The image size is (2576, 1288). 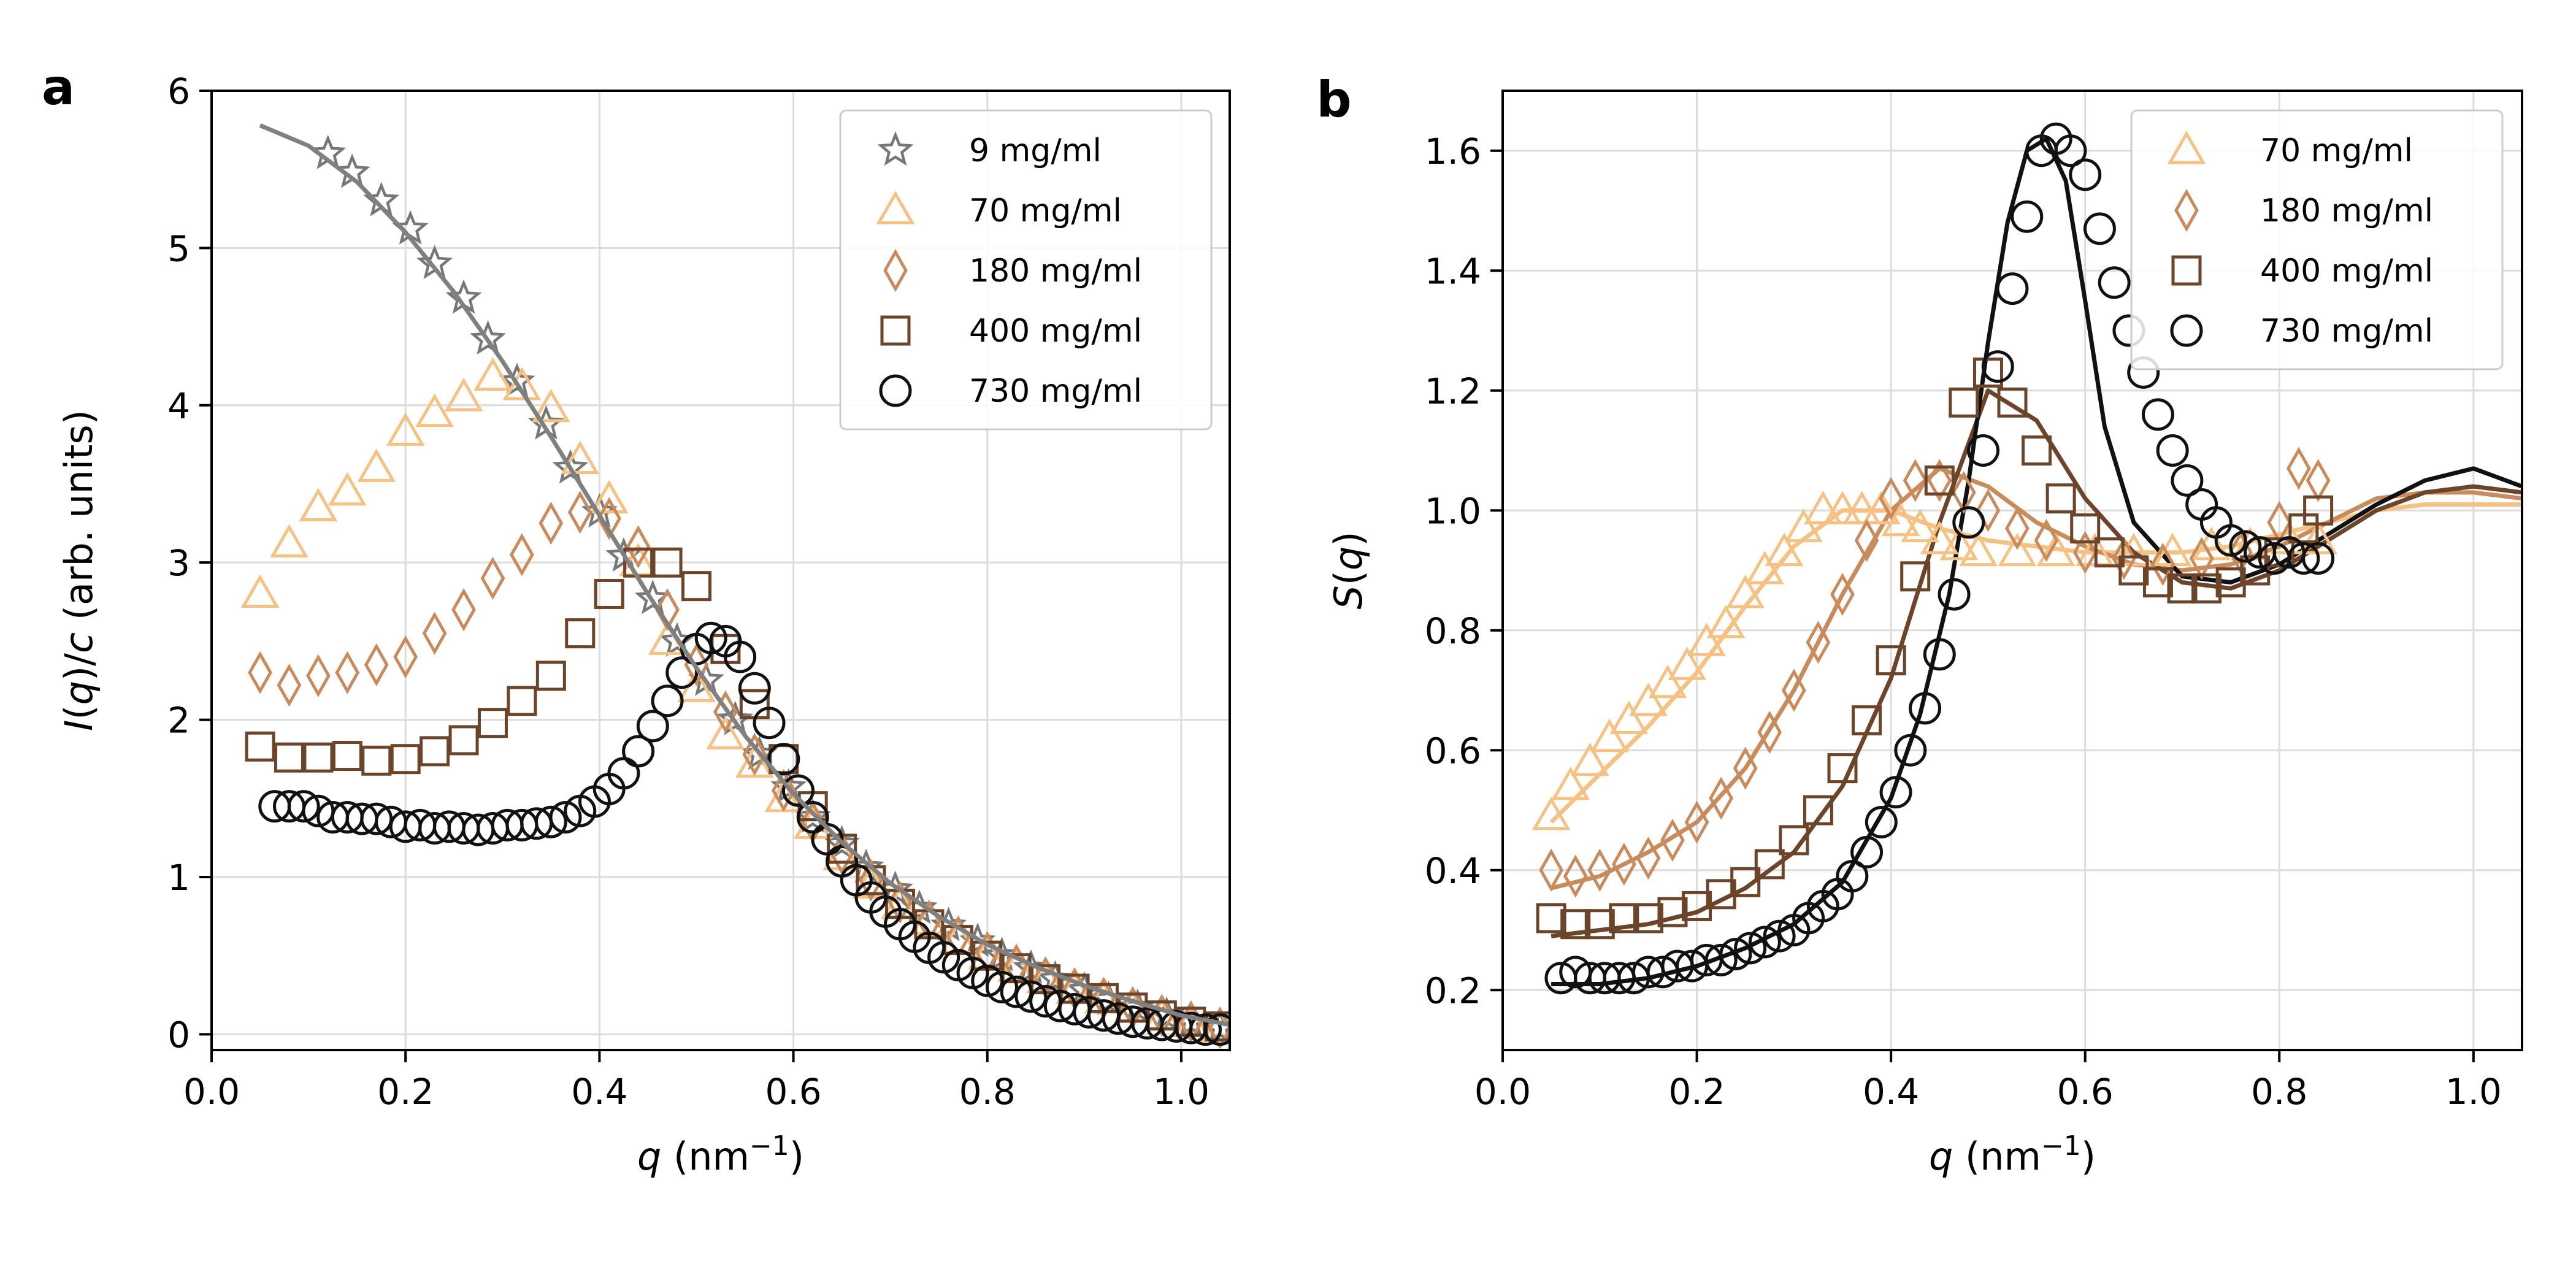 What do you see at coordinates (2279, 1092) in the screenshot?
I see `x-tick-label: 0.8` at bounding box center [2279, 1092].